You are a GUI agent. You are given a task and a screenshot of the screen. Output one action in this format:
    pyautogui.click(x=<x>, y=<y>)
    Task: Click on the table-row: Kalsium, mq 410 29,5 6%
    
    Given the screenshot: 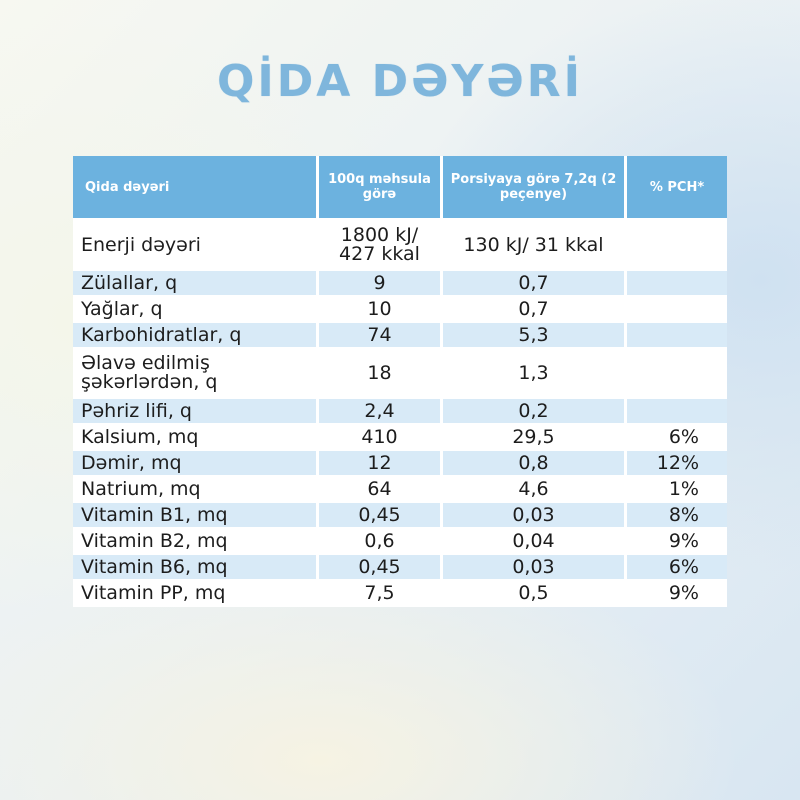 What is the action you would take?
    pyautogui.click(x=400, y=438)
    